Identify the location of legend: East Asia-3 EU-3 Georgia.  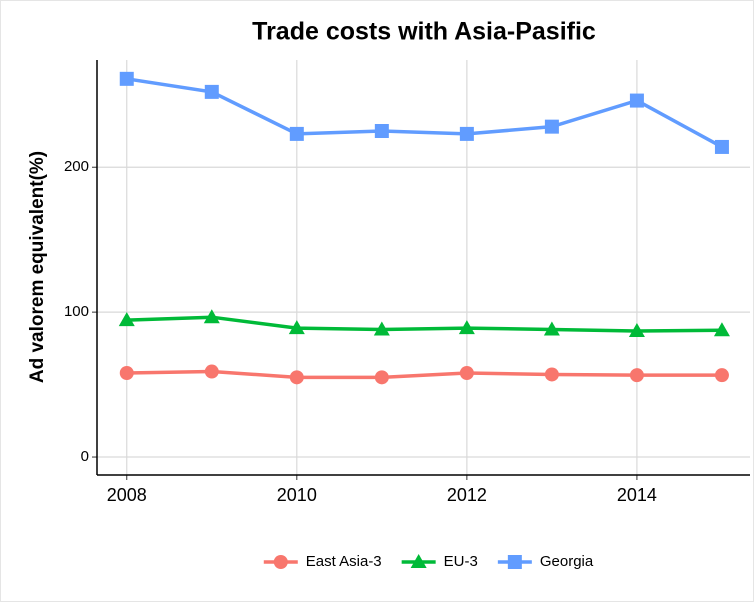
(428, 561).